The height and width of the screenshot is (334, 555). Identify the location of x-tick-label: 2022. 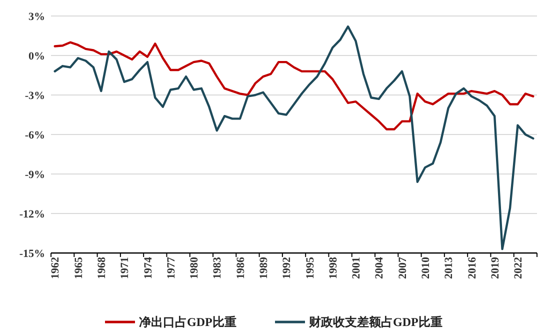
(518, 267).